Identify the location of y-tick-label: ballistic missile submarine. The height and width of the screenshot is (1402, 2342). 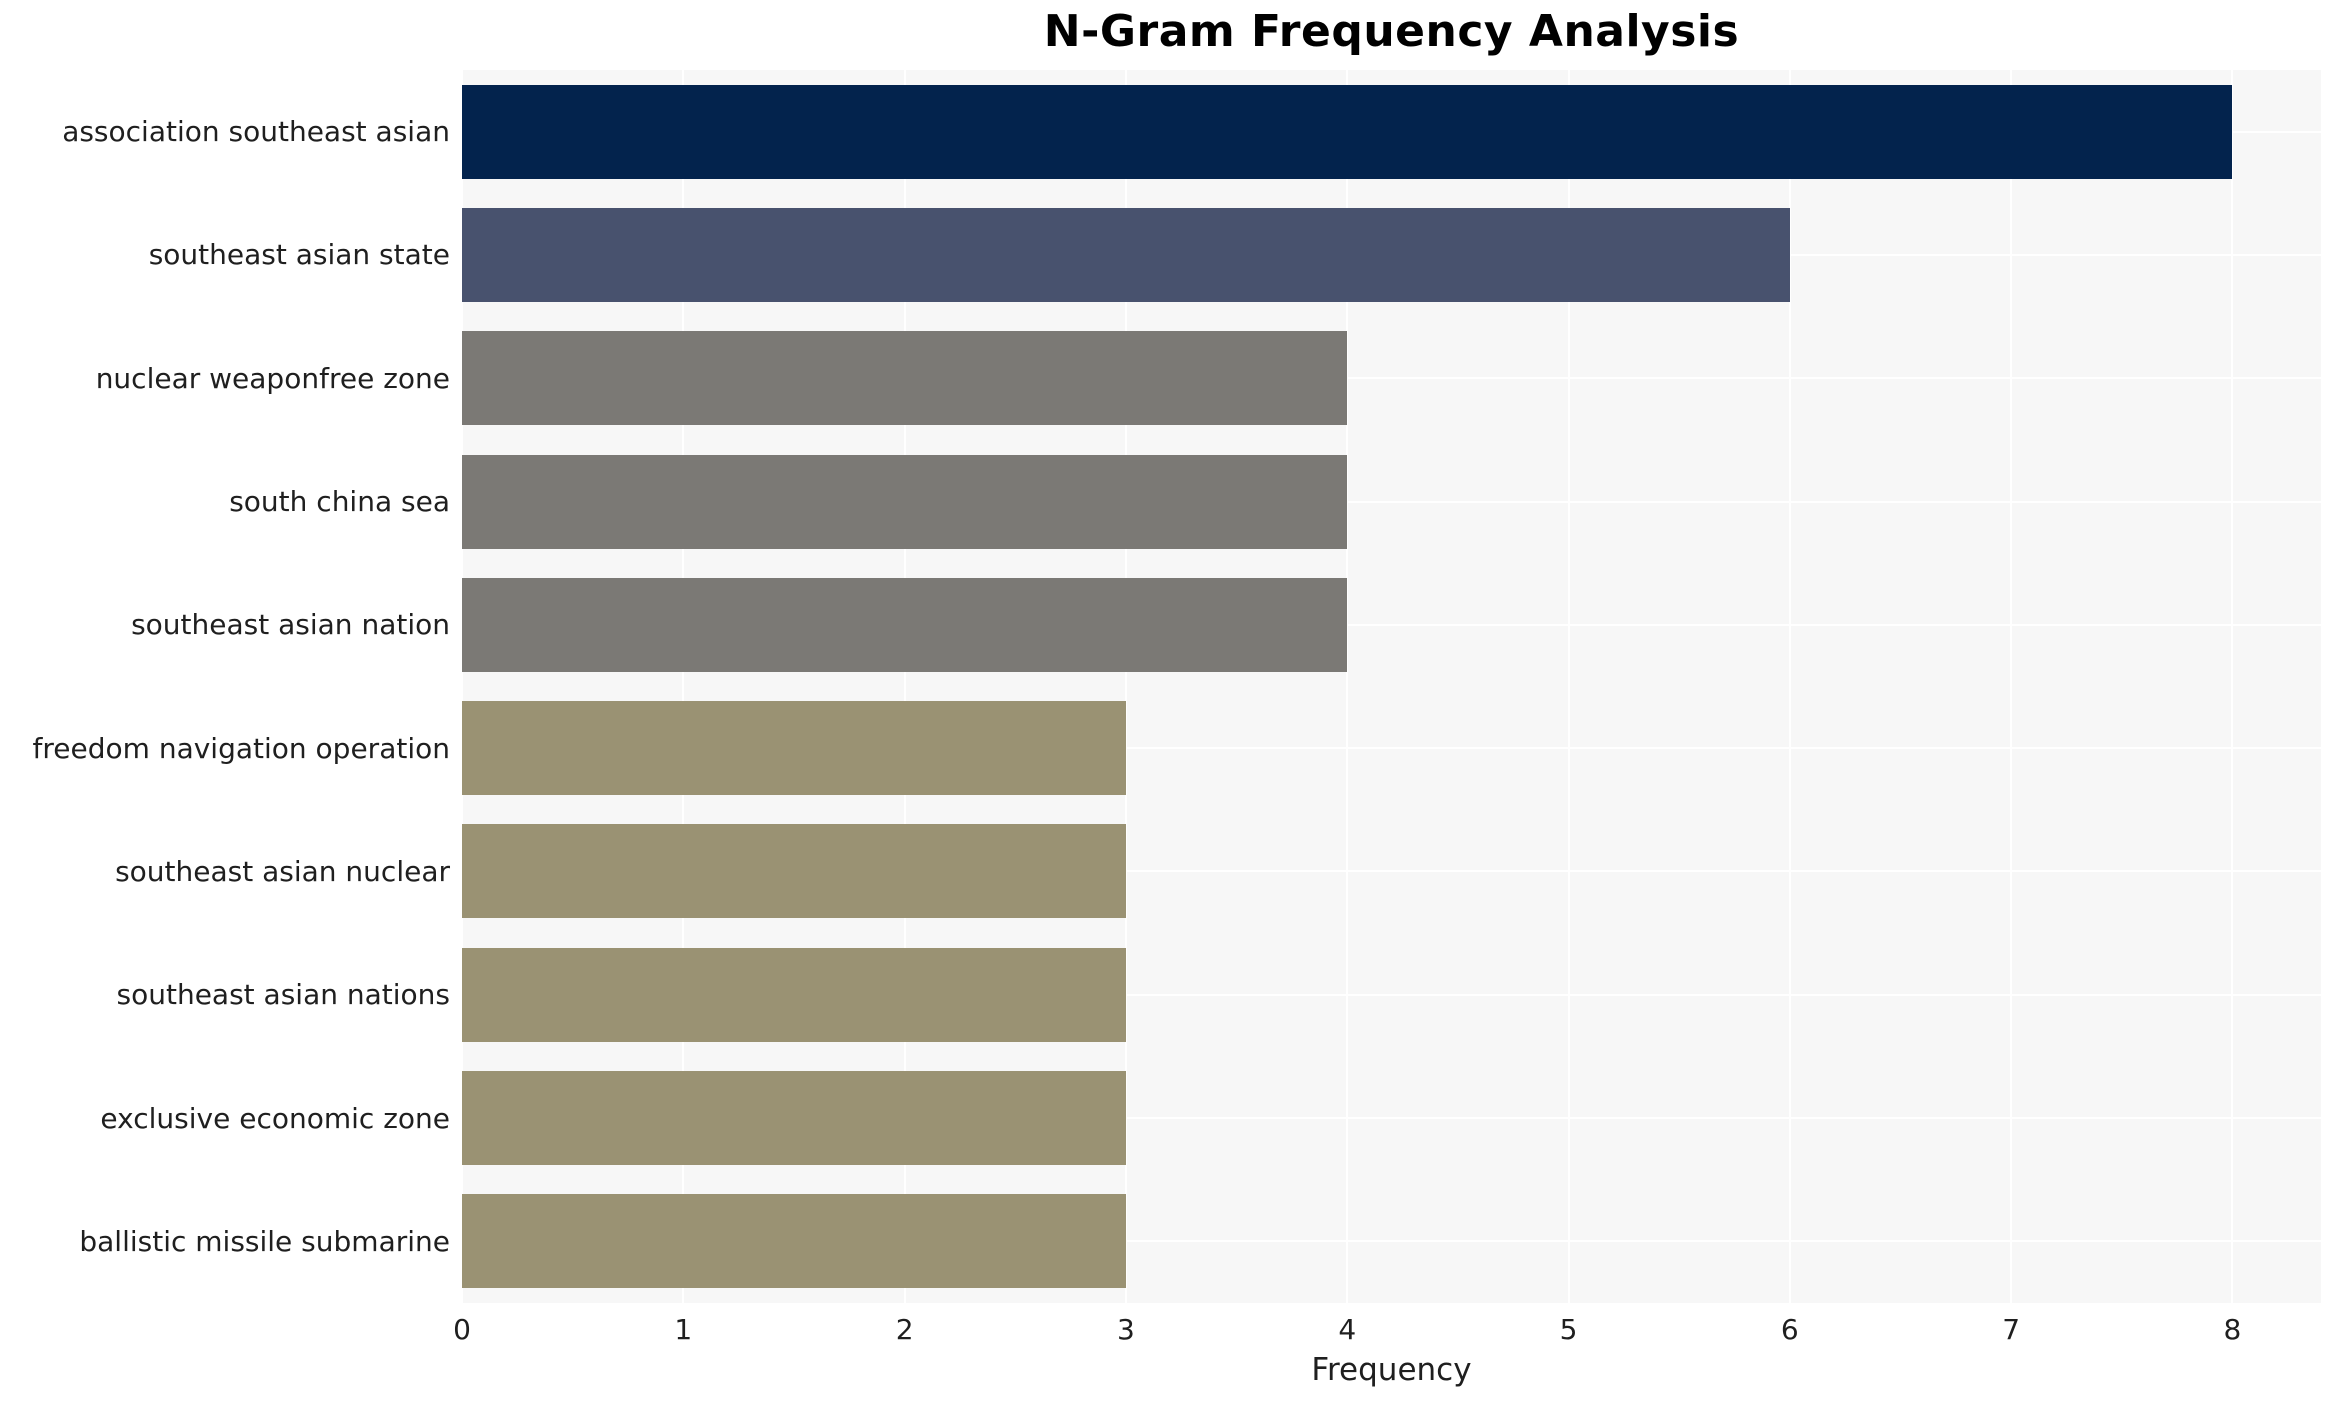
(264, 1241).